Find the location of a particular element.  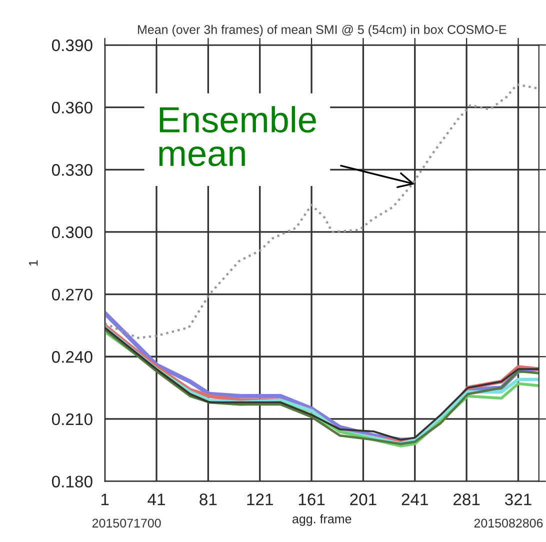

annotation: Ensemble mean is located at coordinates (237, 136).